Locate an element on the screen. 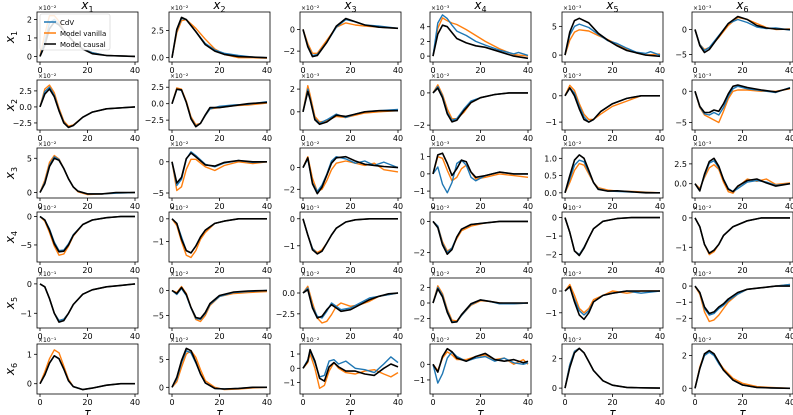 This screenshot has width=793, height=415. panel-r6c4: 0 20 40 −1 0 ×10⁻² is located at coordinates (473, 372).